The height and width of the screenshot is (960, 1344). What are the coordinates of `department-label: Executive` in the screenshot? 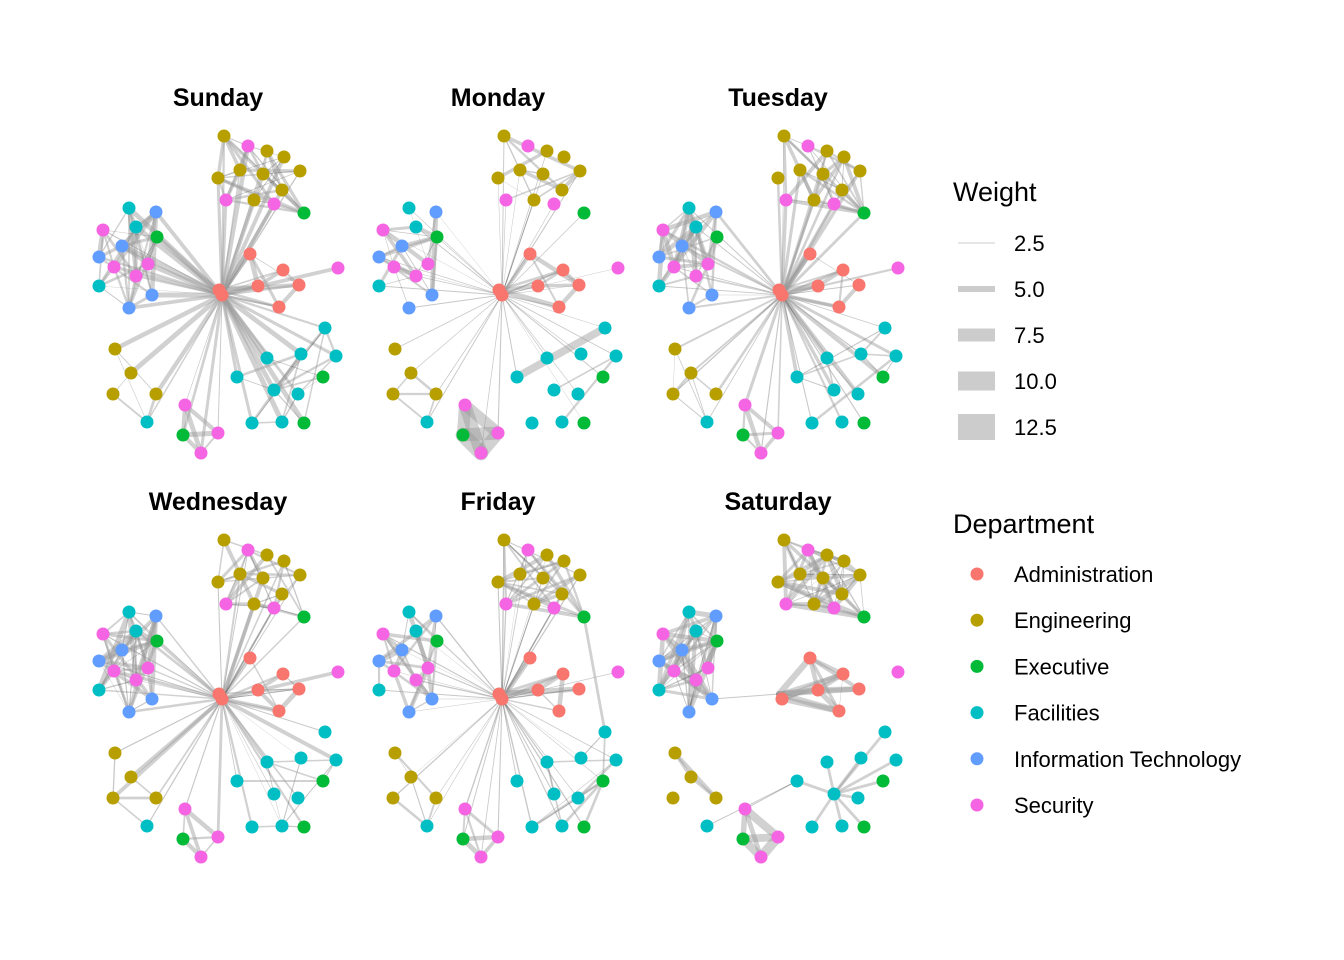 It's located at (1061, 666).